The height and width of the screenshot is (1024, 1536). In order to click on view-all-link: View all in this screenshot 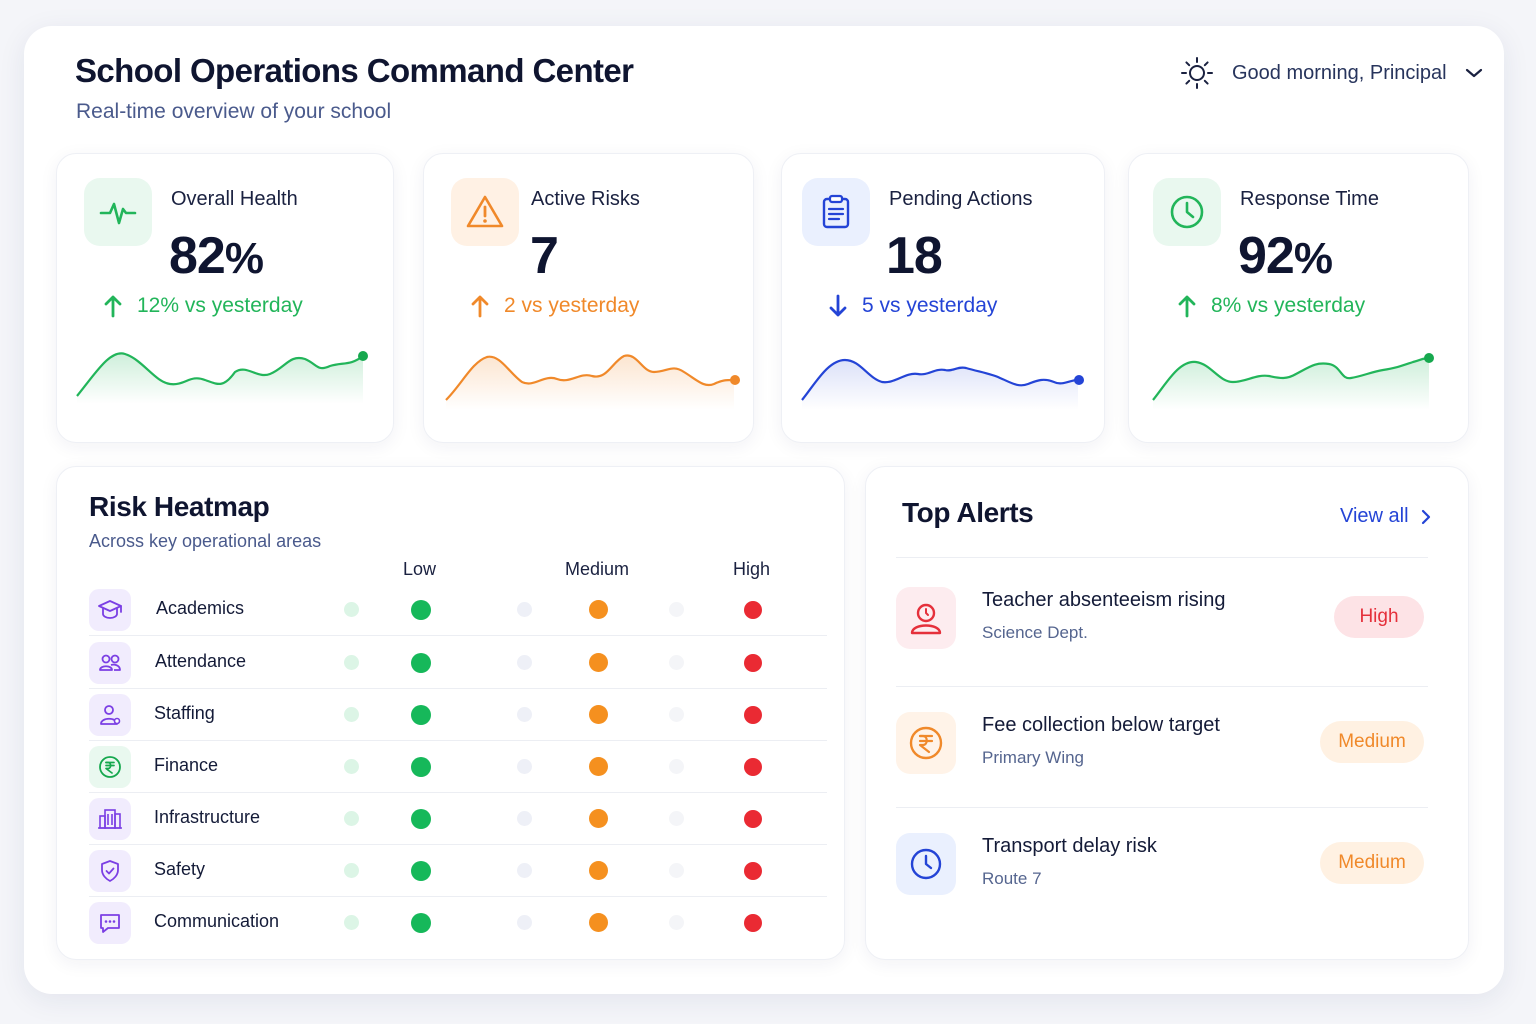, I will do `click(1385, 516)`.